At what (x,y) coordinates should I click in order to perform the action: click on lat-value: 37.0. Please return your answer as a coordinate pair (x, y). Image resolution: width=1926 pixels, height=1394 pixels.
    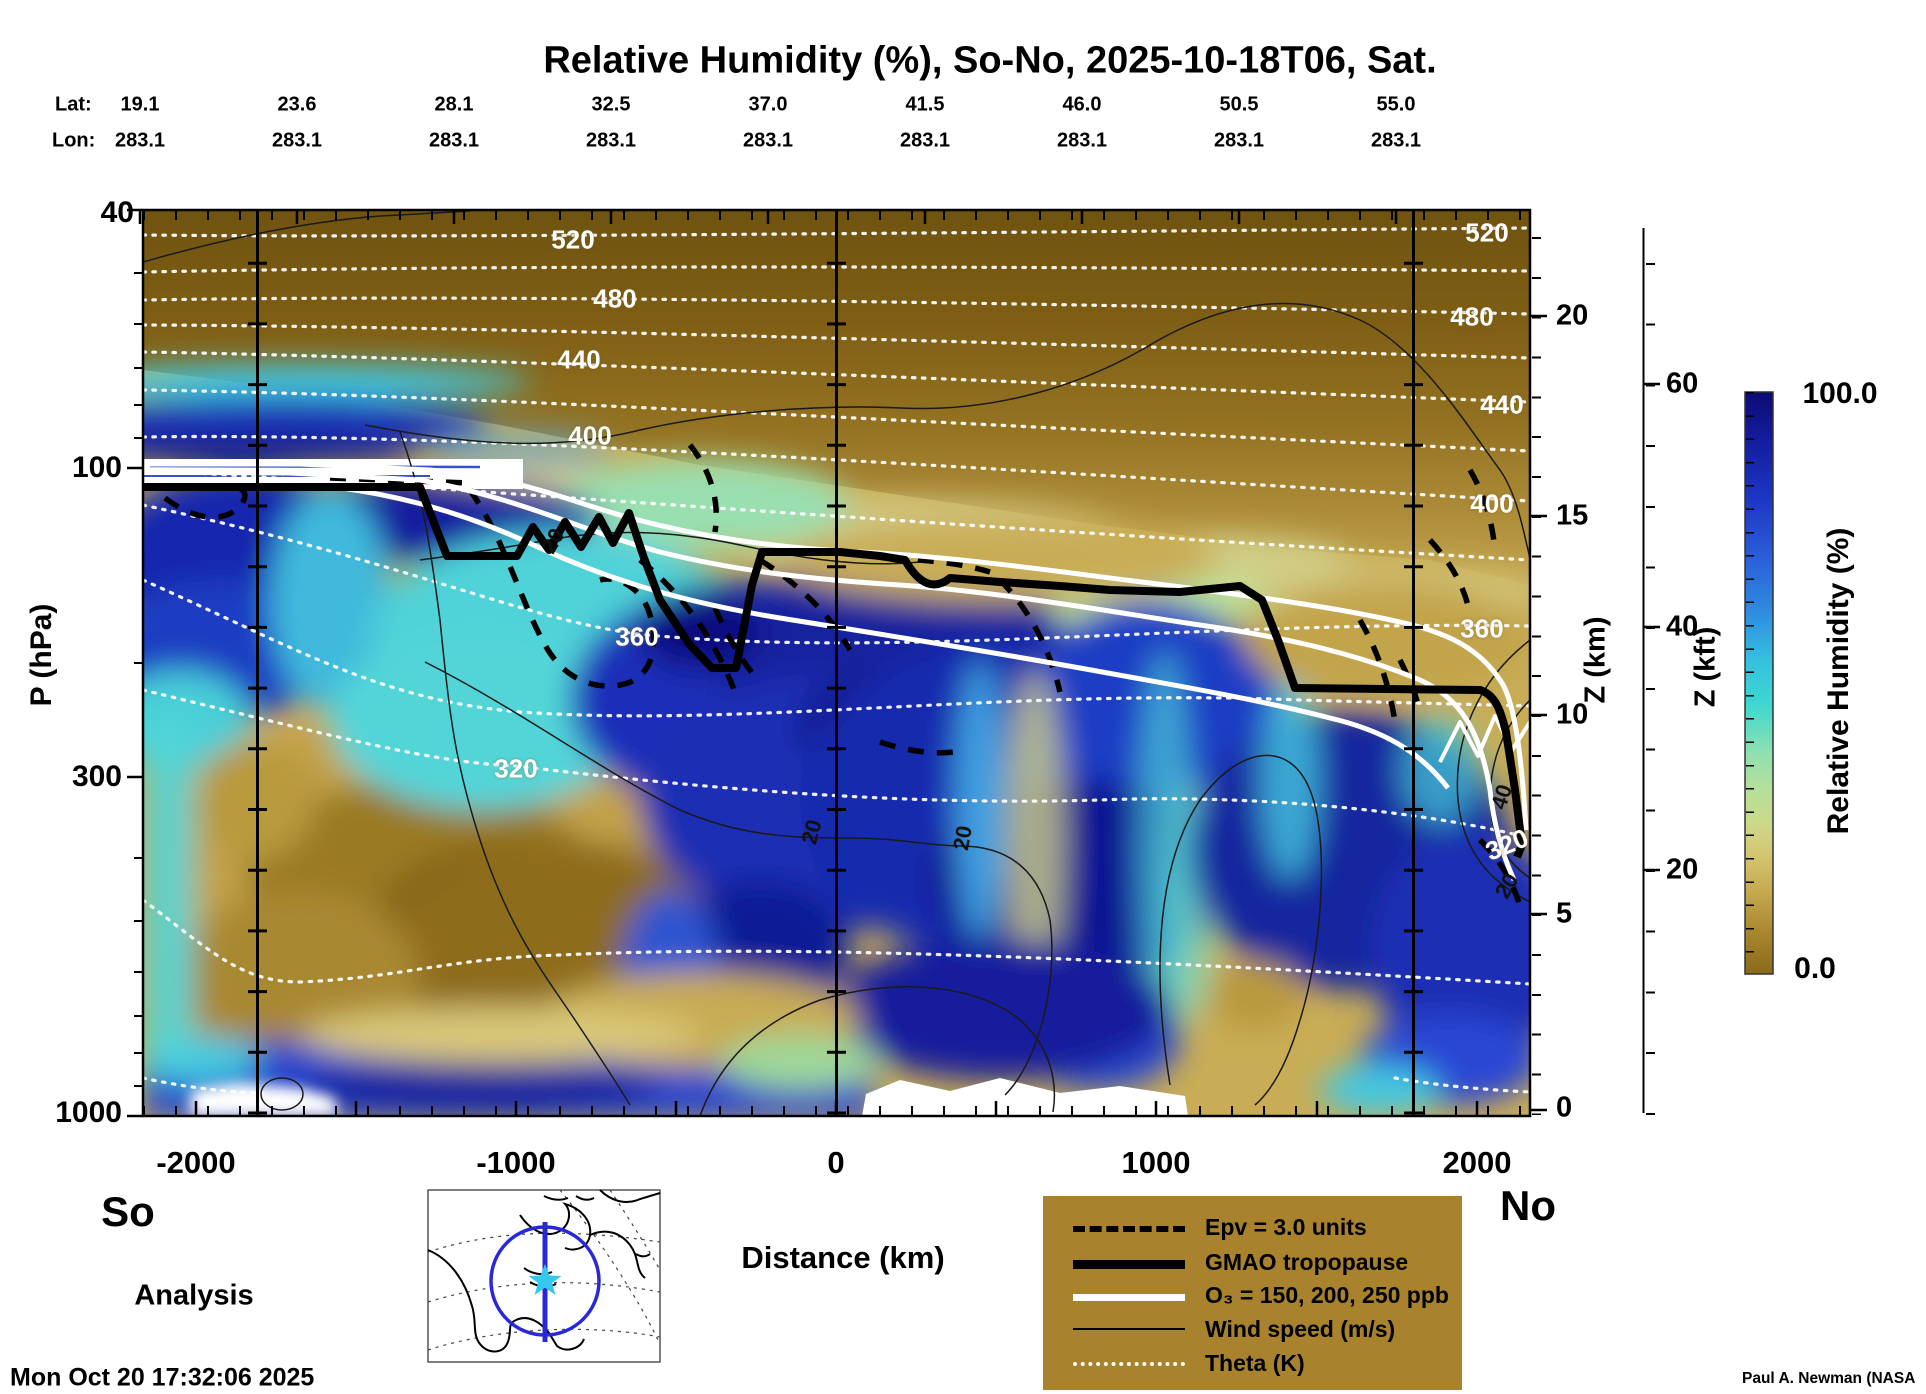
    Looking at the image, I should click on (768, 104).